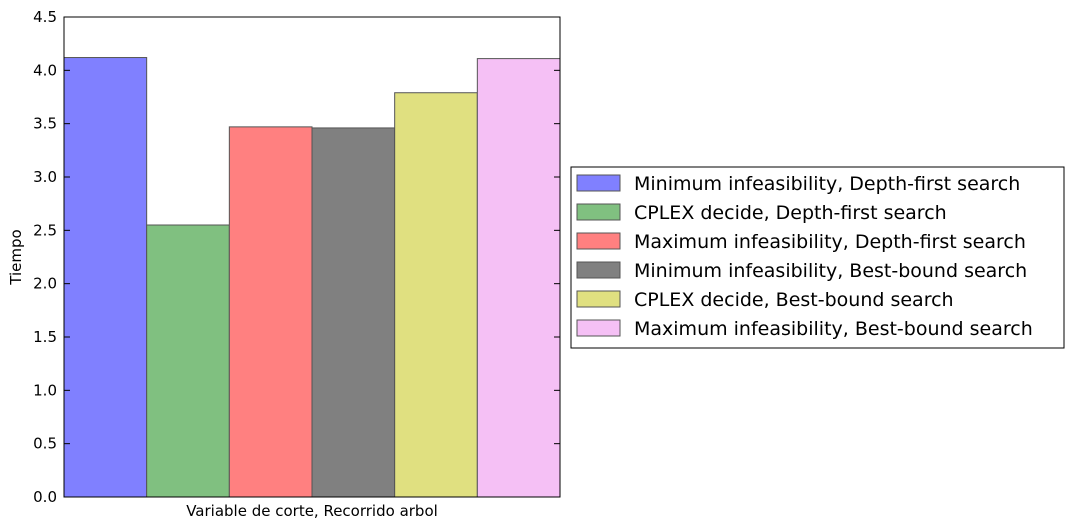 The width and height of the screenshot is (1073, 529). I want to click on y-tick-label: 1.0, so click(45, 390).